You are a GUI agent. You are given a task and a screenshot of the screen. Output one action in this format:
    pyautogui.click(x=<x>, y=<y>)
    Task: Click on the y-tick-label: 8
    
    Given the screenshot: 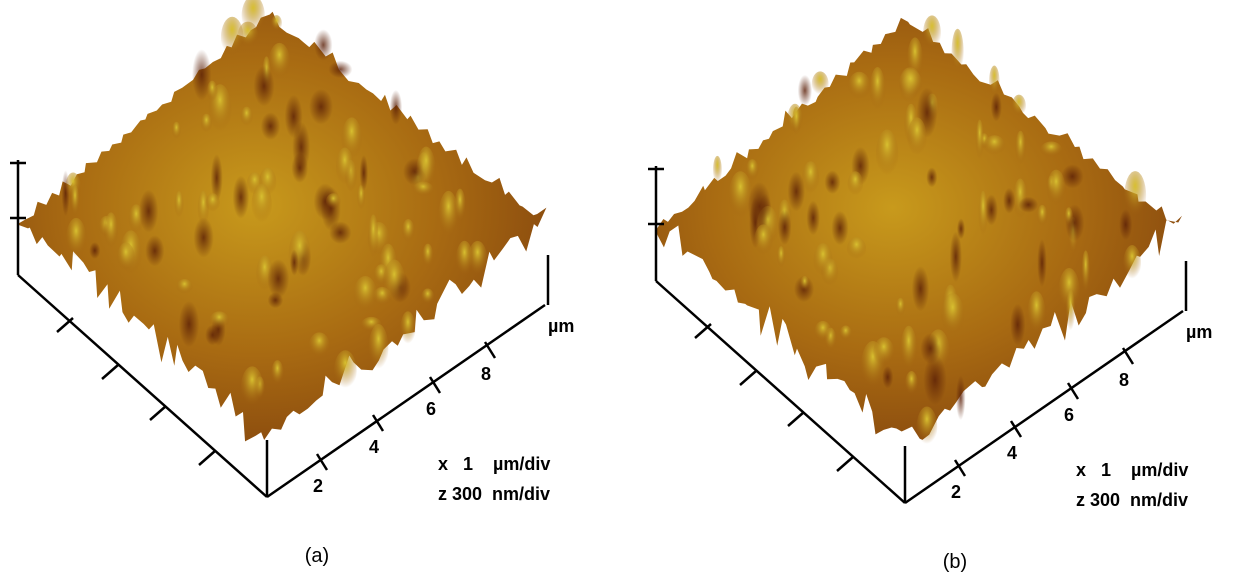 What is the action you would take?
    pyautogui.click(x=486, y=374)
    